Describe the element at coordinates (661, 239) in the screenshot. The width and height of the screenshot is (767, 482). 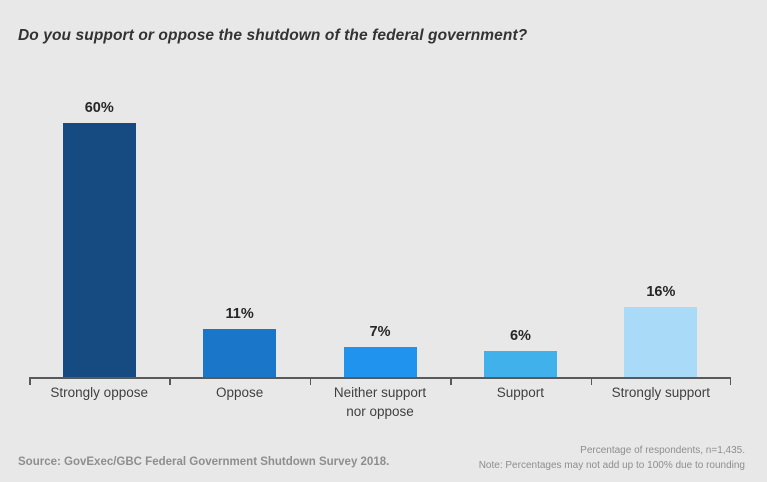
I see `bar-column: 16%` at that location.